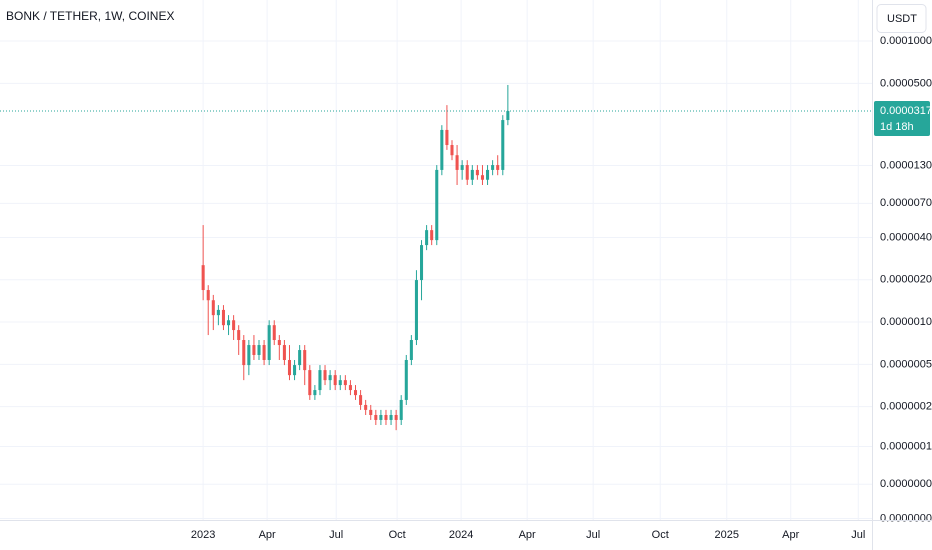 The width and height of the screenshot is (932, 550). What do you see at coordinates (461, 535) in the screenshot?
I see `x-tick-label: 2024` at bounding box center [461, 535].